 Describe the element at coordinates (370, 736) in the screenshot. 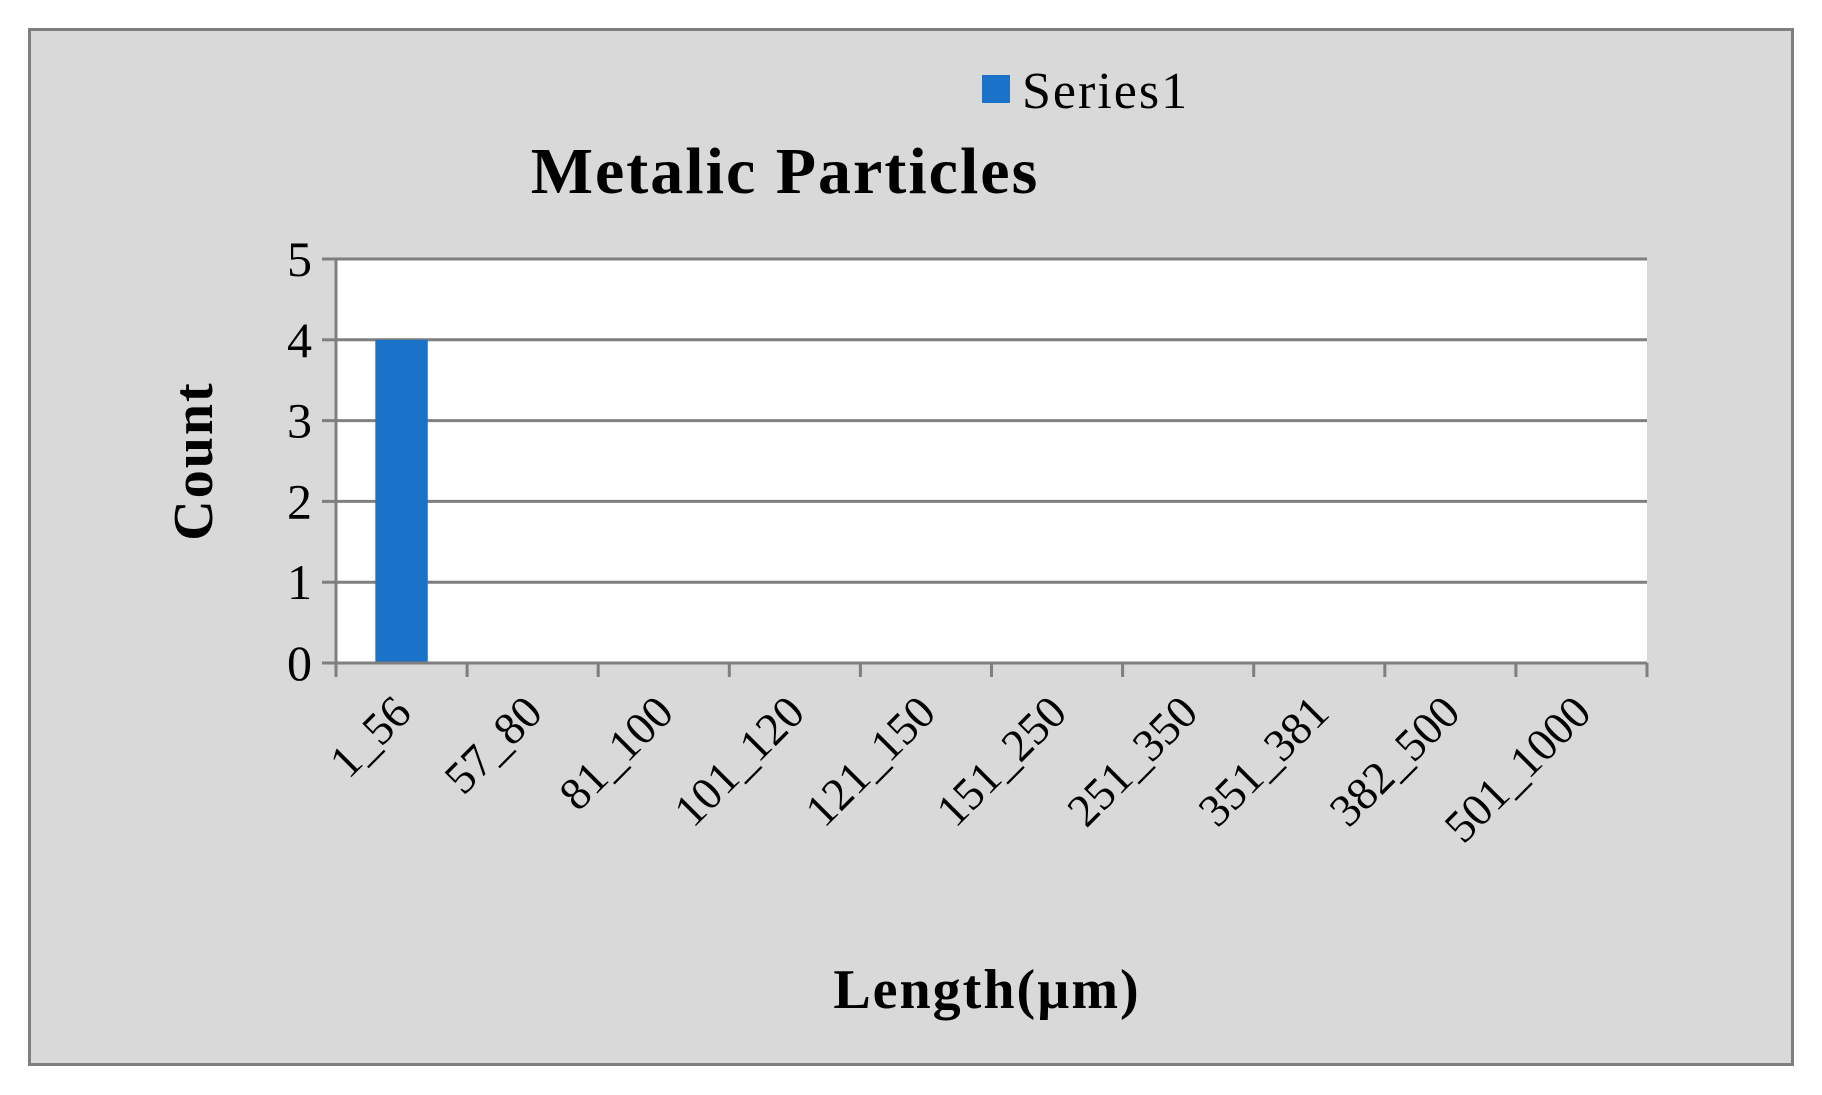

I see `x-tick-label: 1_56` at that location.